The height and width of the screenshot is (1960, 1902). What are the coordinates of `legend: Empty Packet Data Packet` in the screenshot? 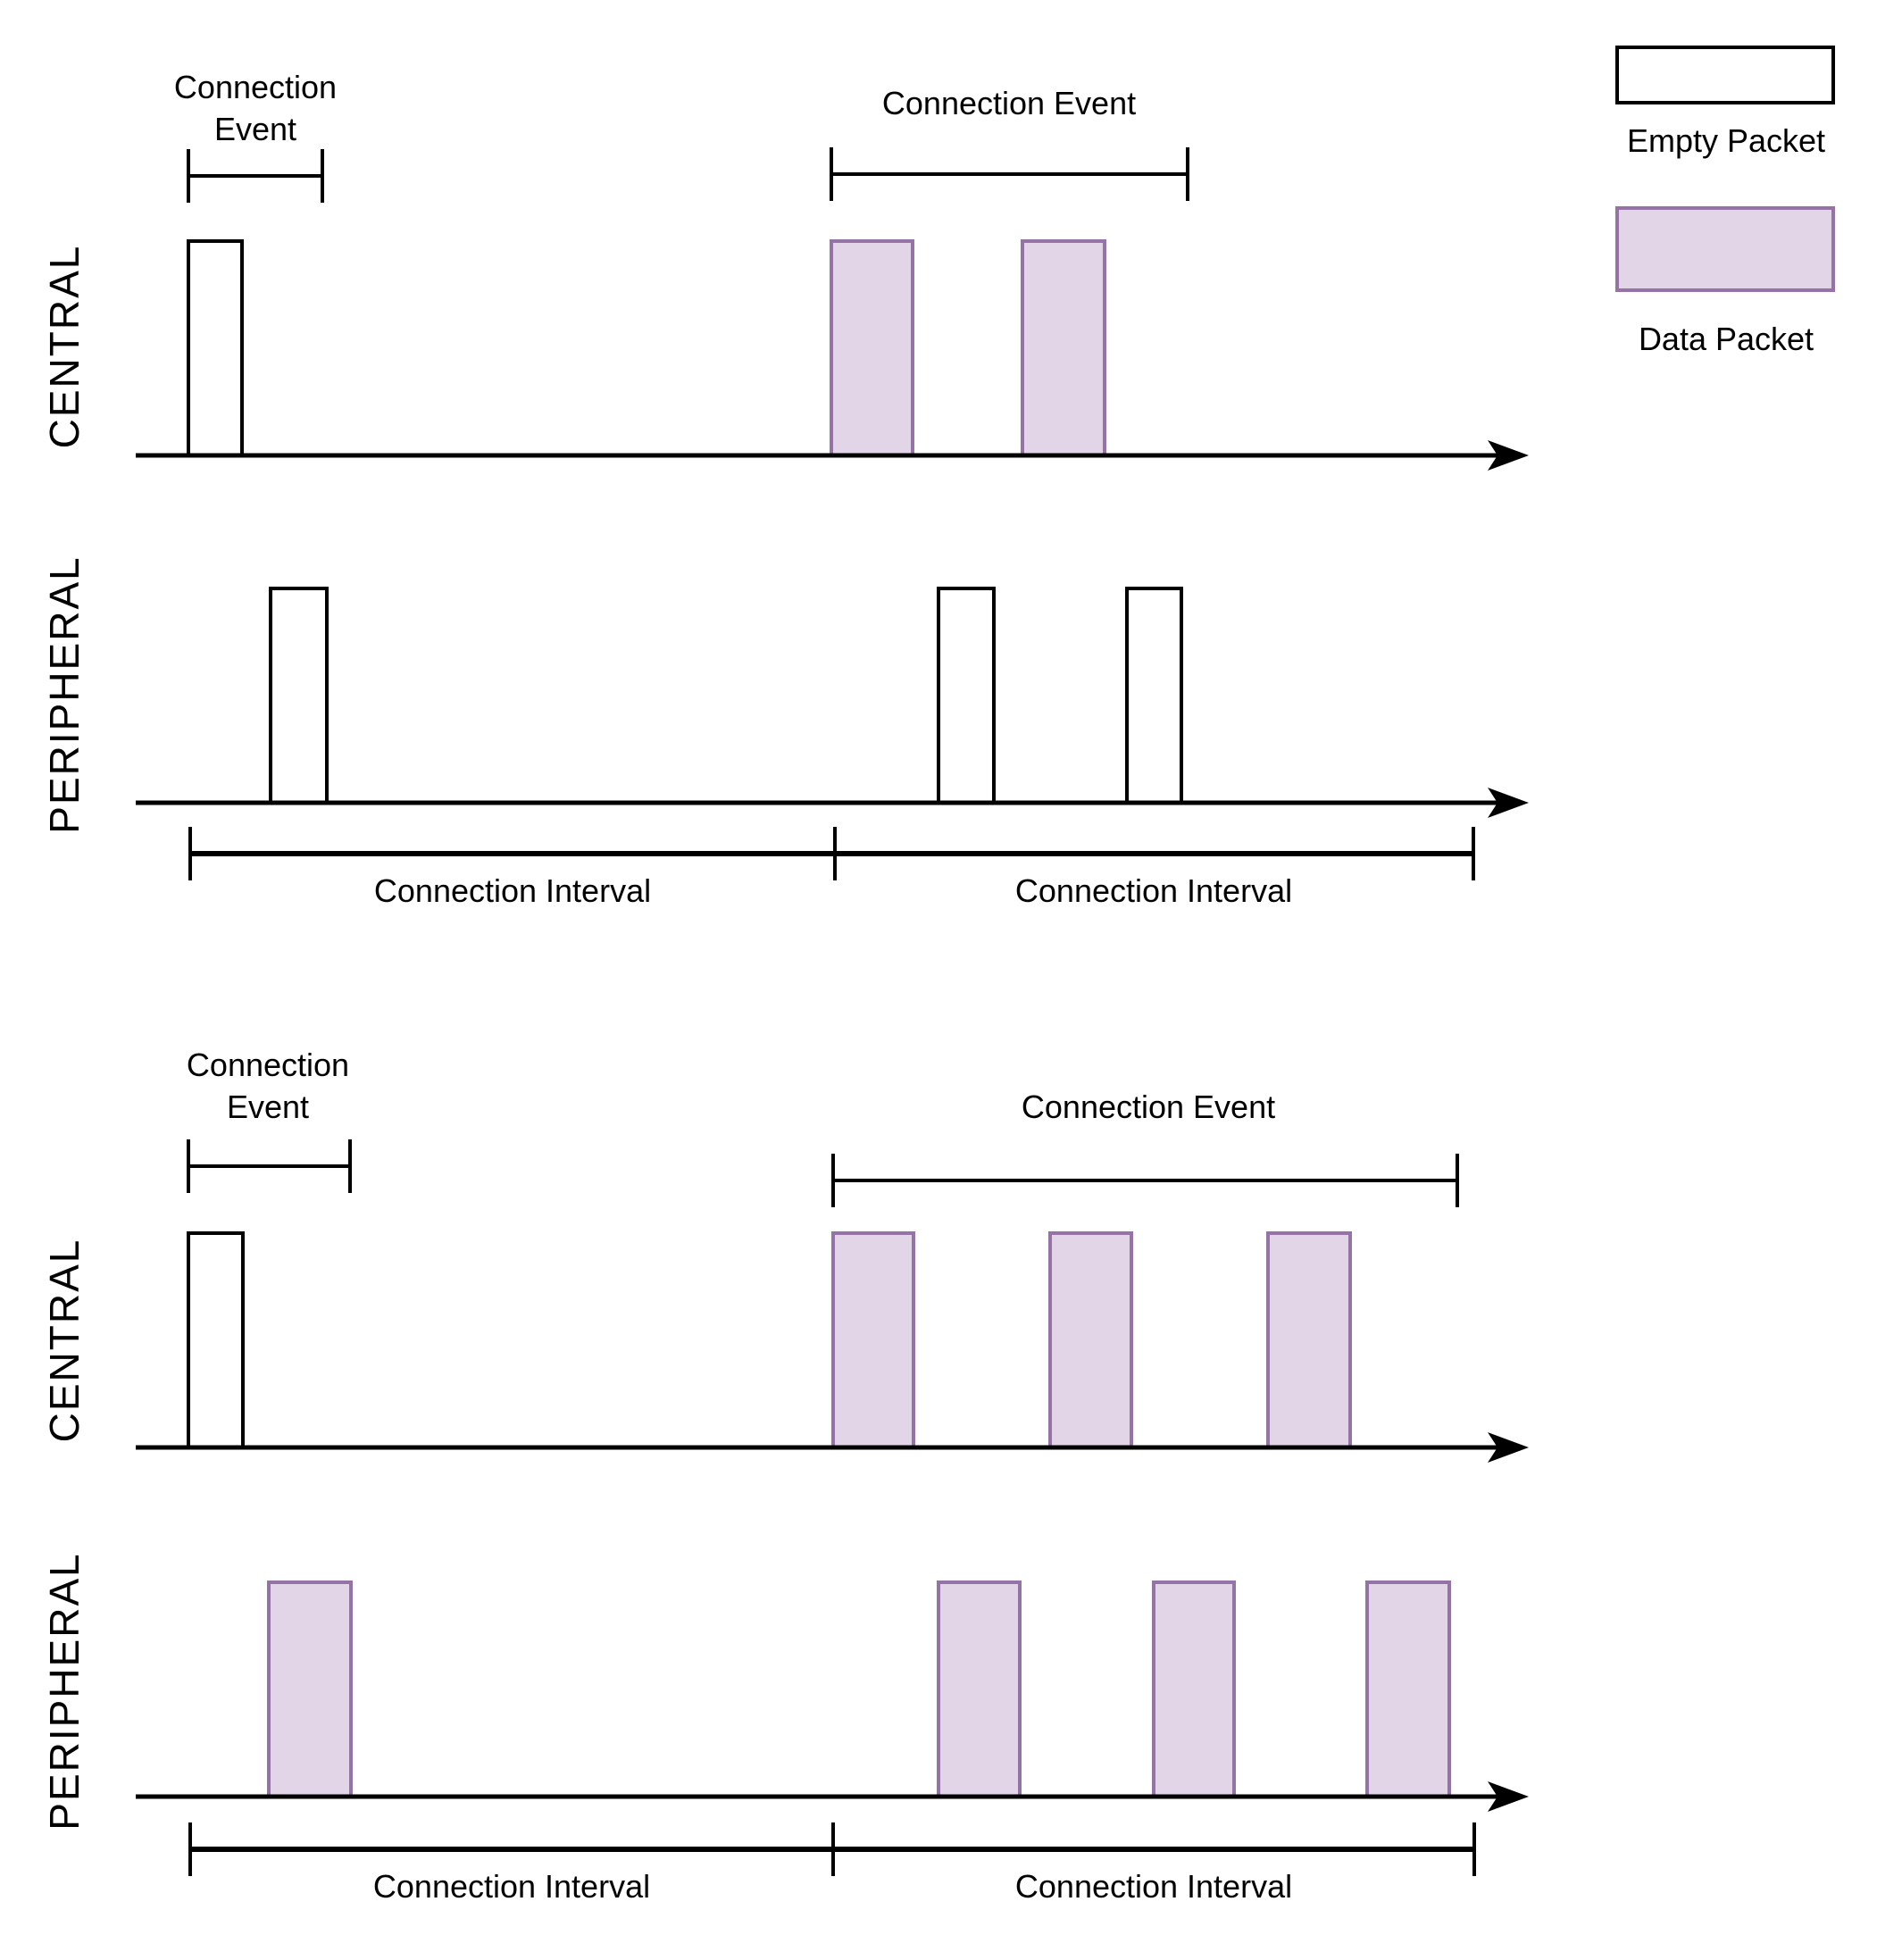 It's located at (1725, 201).